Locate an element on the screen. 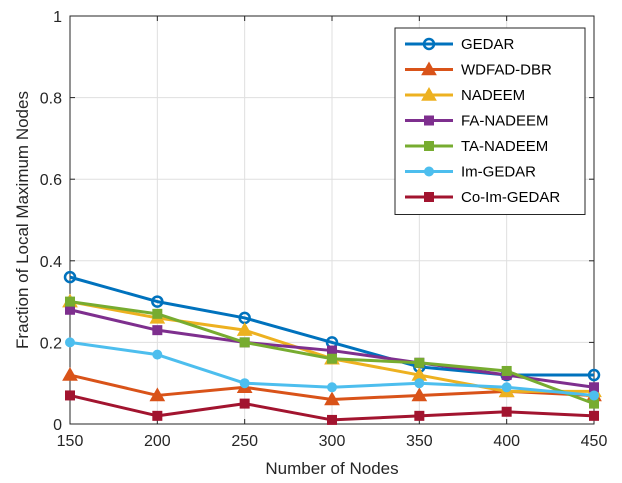 Image resolution: width=622 pixels, height=483 pixels. y-axis-label: Fraction of Local Maximum Nodes is located at coordinates (22, 220).